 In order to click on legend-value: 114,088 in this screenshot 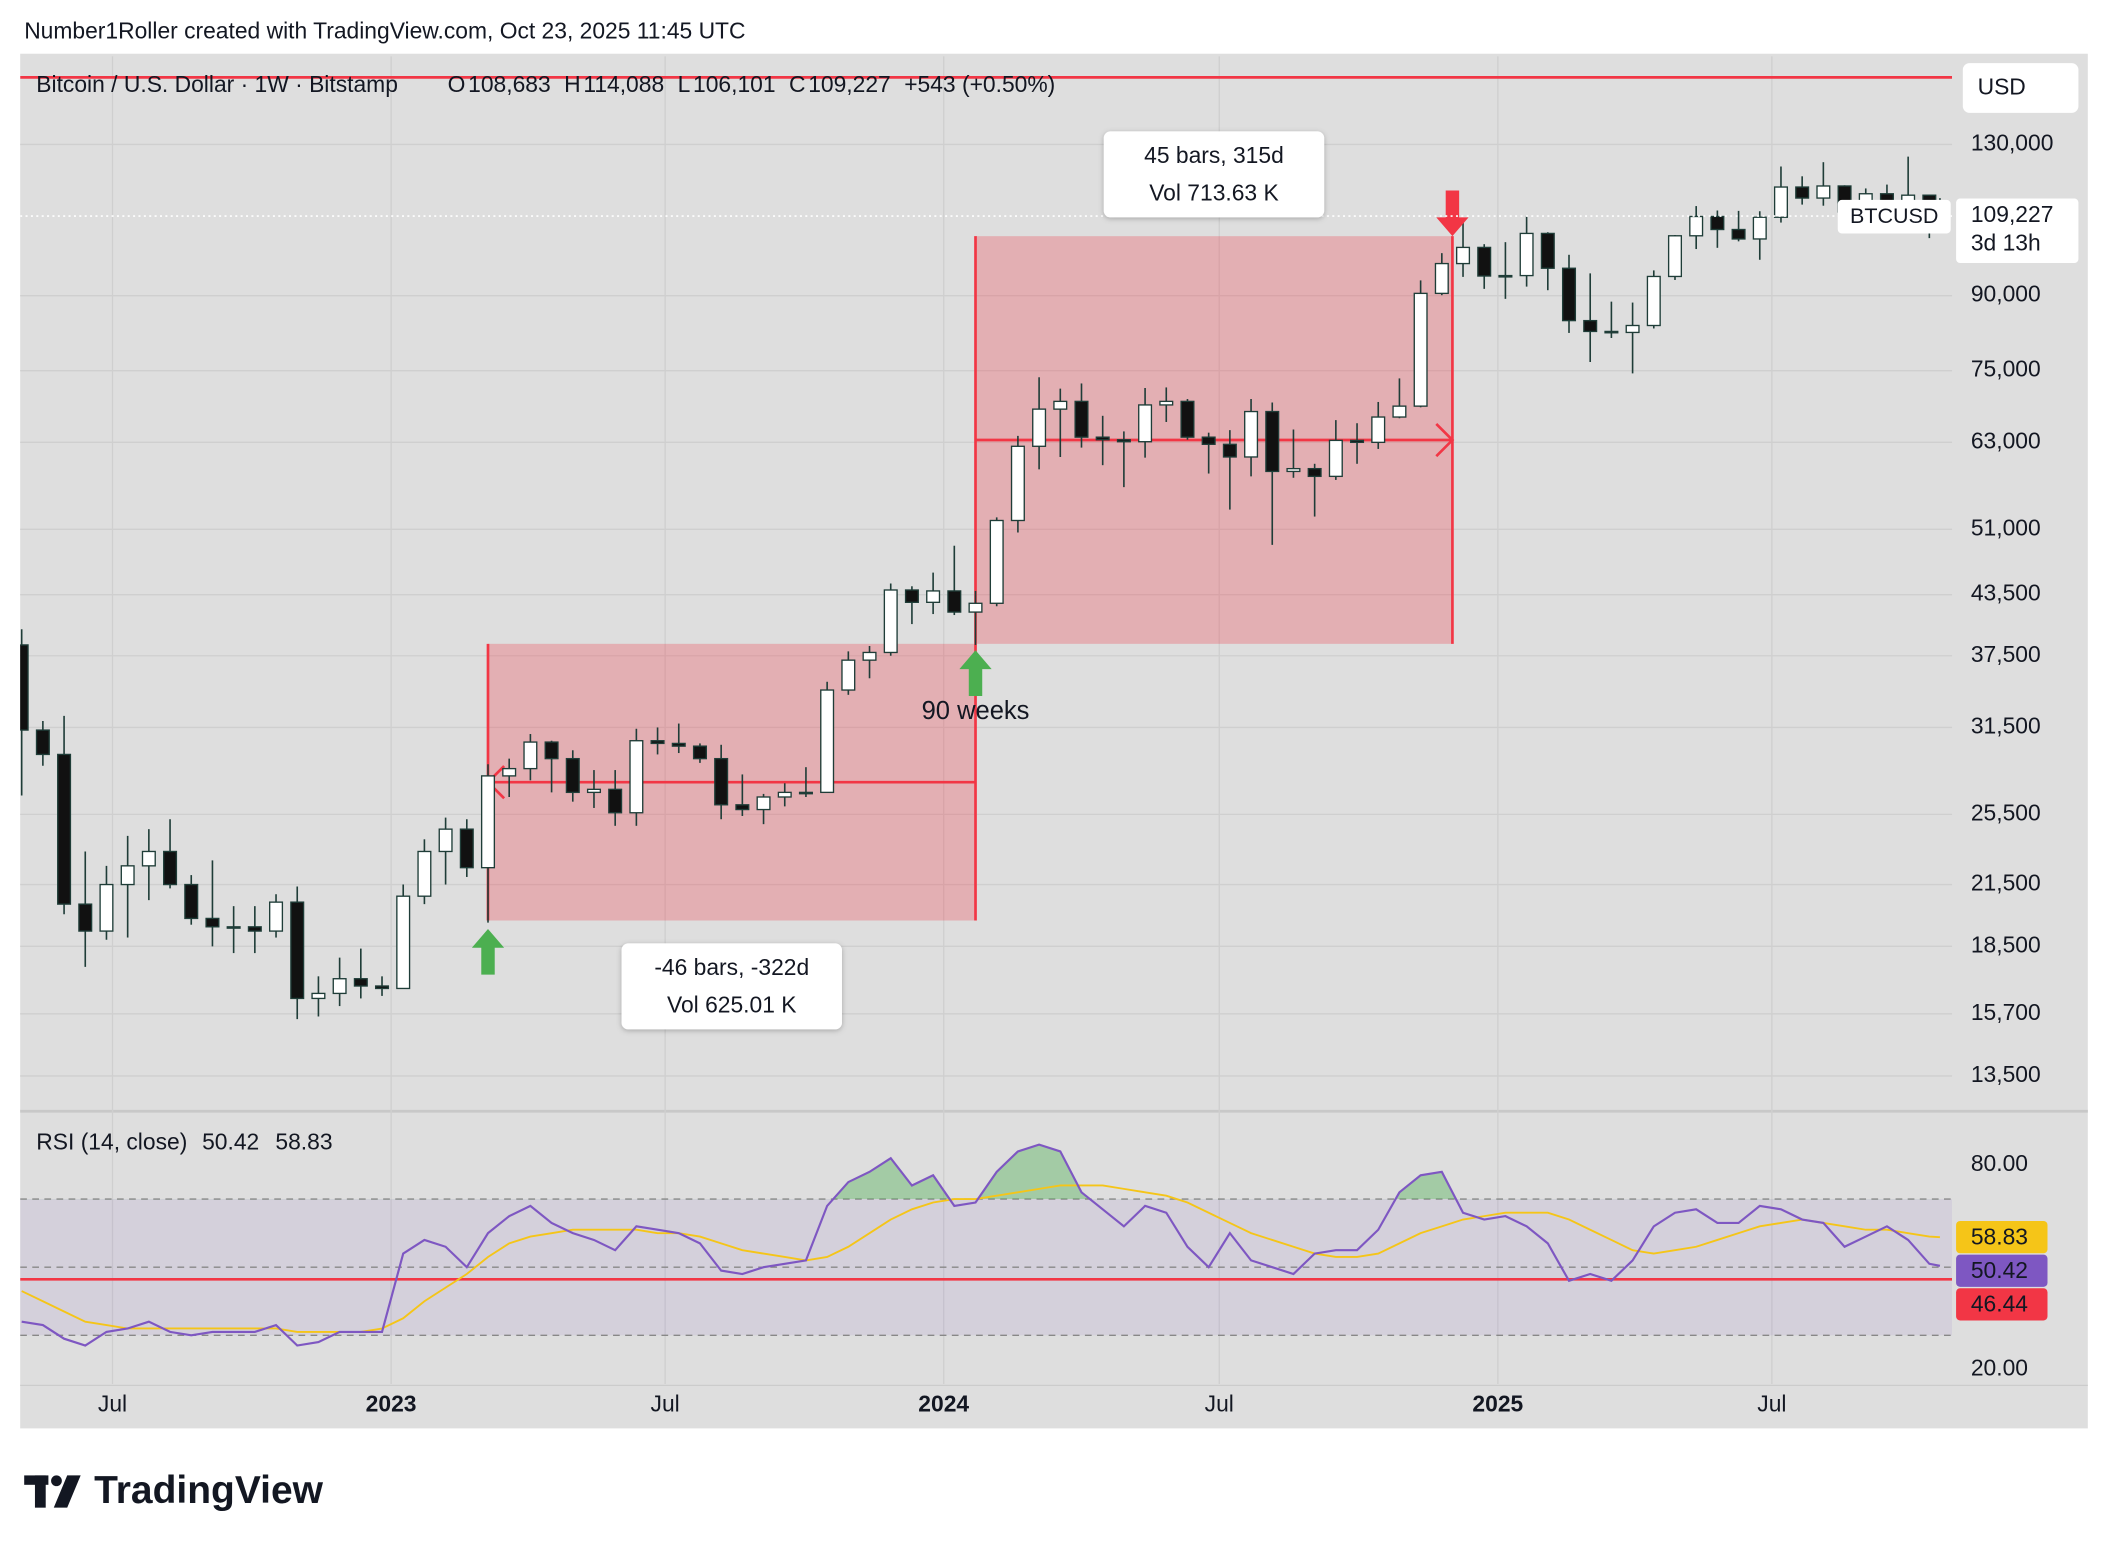, I will do `click(623, 84)`.